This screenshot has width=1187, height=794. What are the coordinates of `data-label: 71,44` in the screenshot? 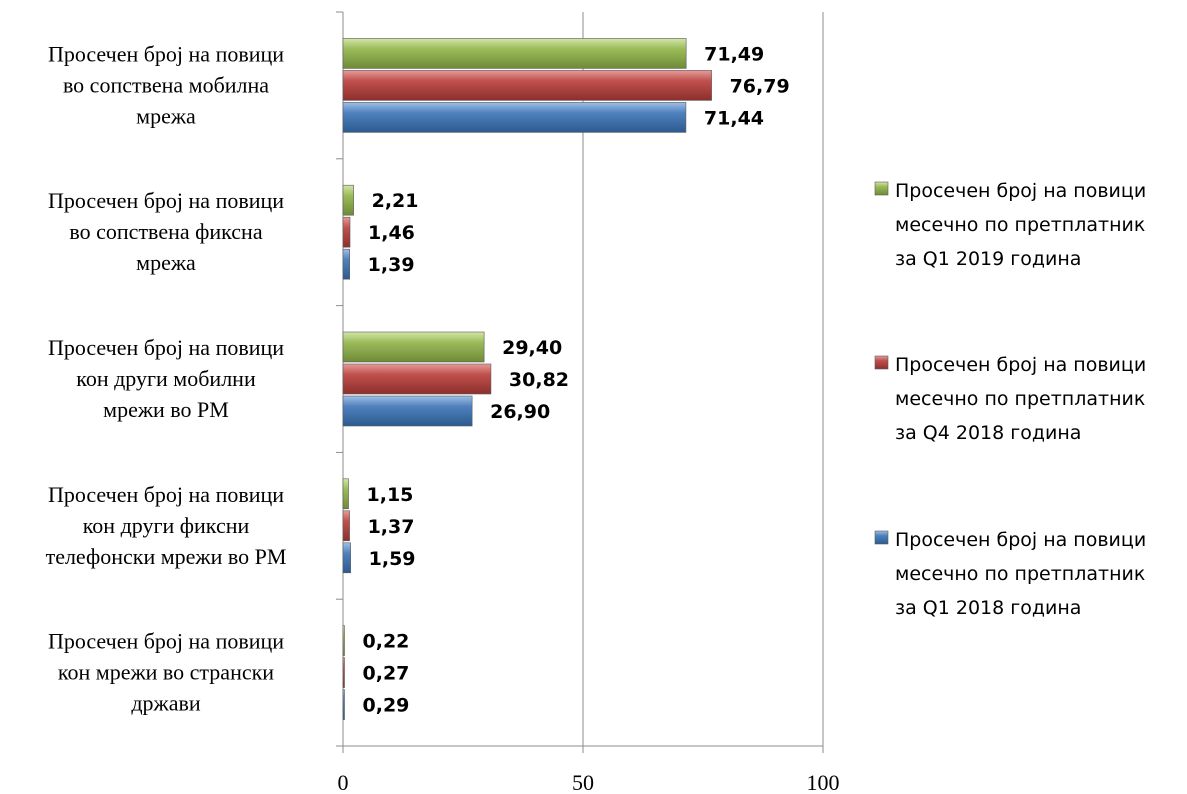 It's located at (734, 118).